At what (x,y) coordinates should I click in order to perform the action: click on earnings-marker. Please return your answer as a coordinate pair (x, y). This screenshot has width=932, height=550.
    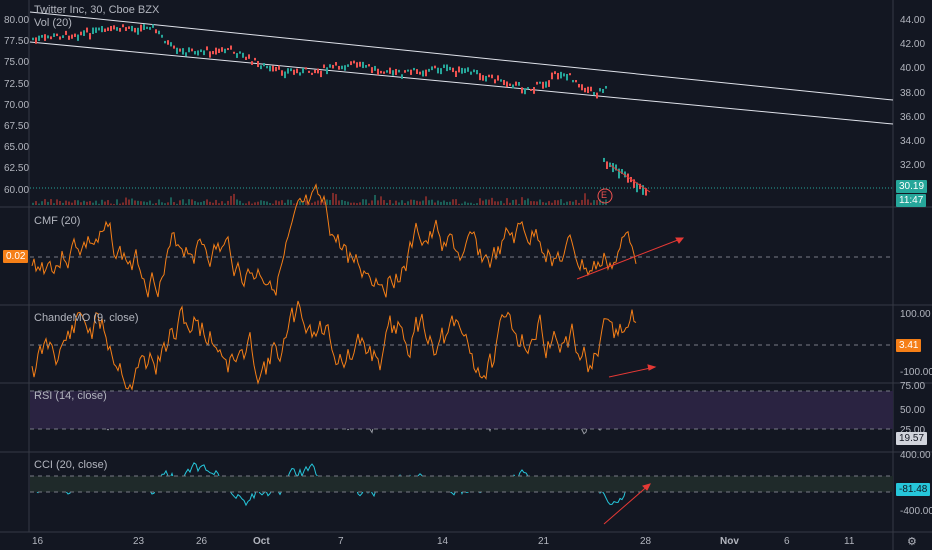
    Looking at the image, I should click on (605, 196).